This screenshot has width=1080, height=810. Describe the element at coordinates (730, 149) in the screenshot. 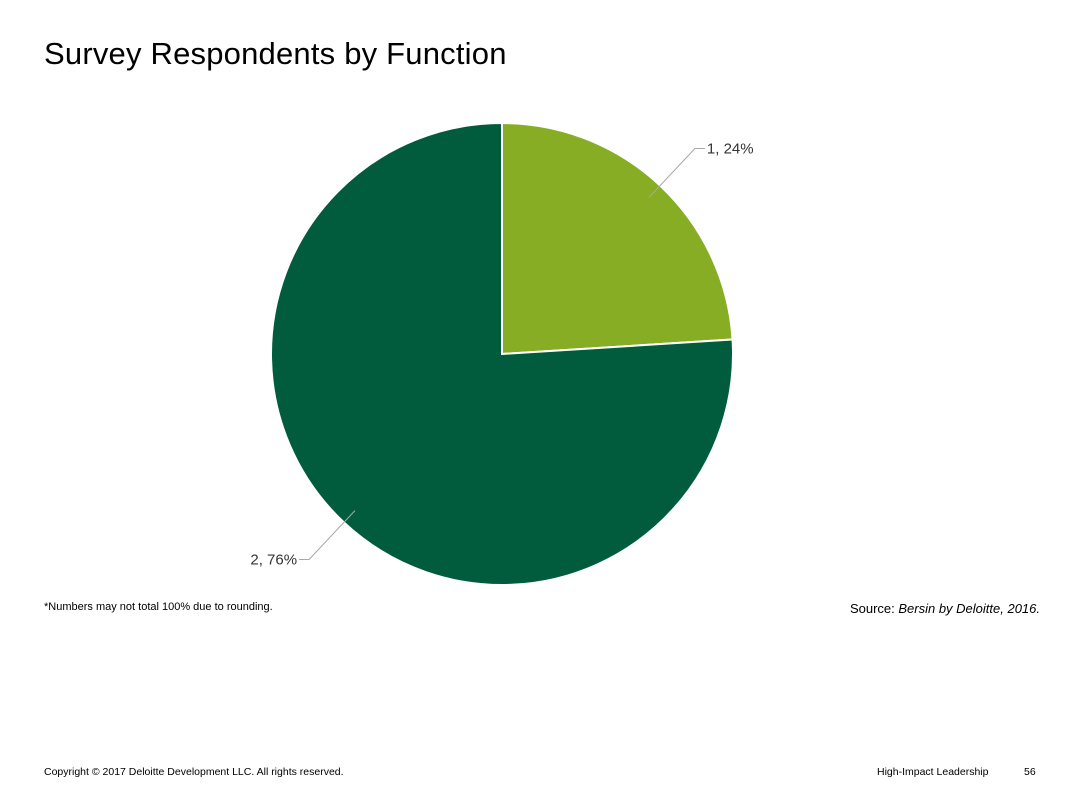

I see `data-label-1: 1, 24%` at that location.